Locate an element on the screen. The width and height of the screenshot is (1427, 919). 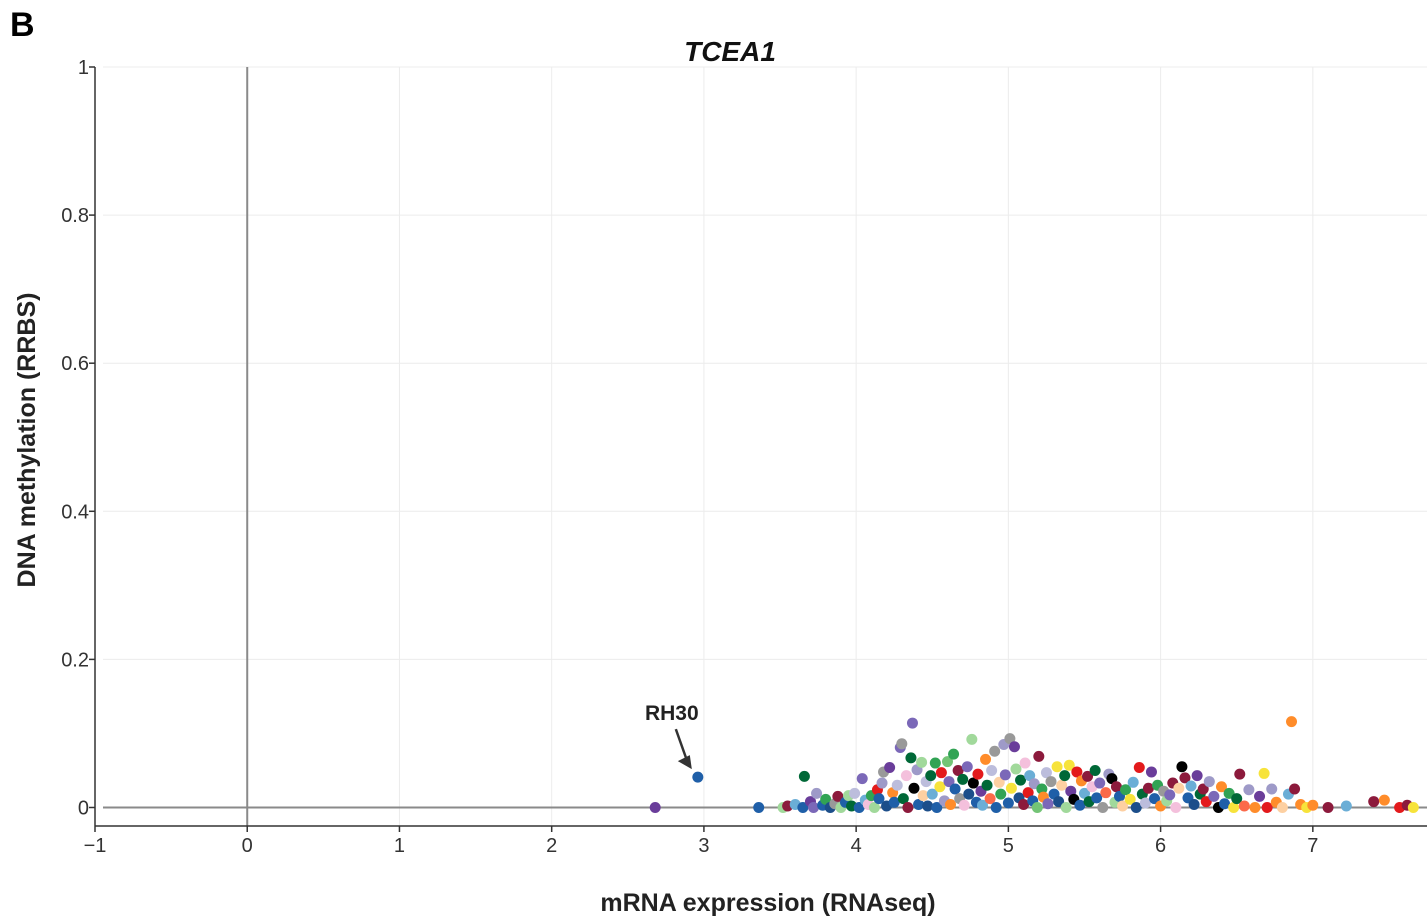
annotation-arrow-shaft is located at coordinates (681, 744).